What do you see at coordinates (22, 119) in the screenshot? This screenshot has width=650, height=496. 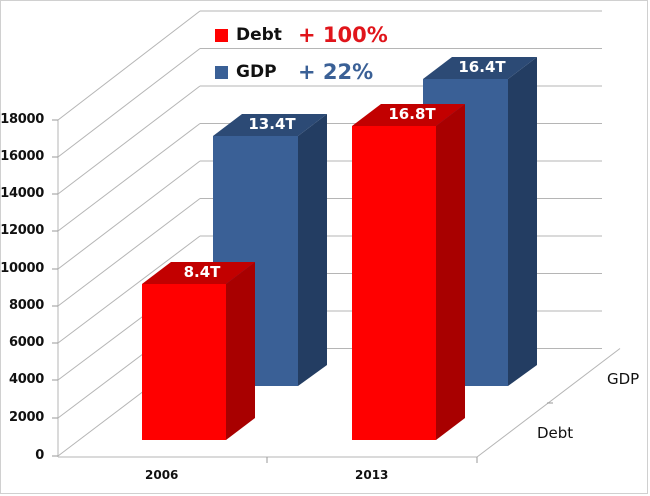 I see `y-tick-label: 18000` at bounding box center [22, 119].